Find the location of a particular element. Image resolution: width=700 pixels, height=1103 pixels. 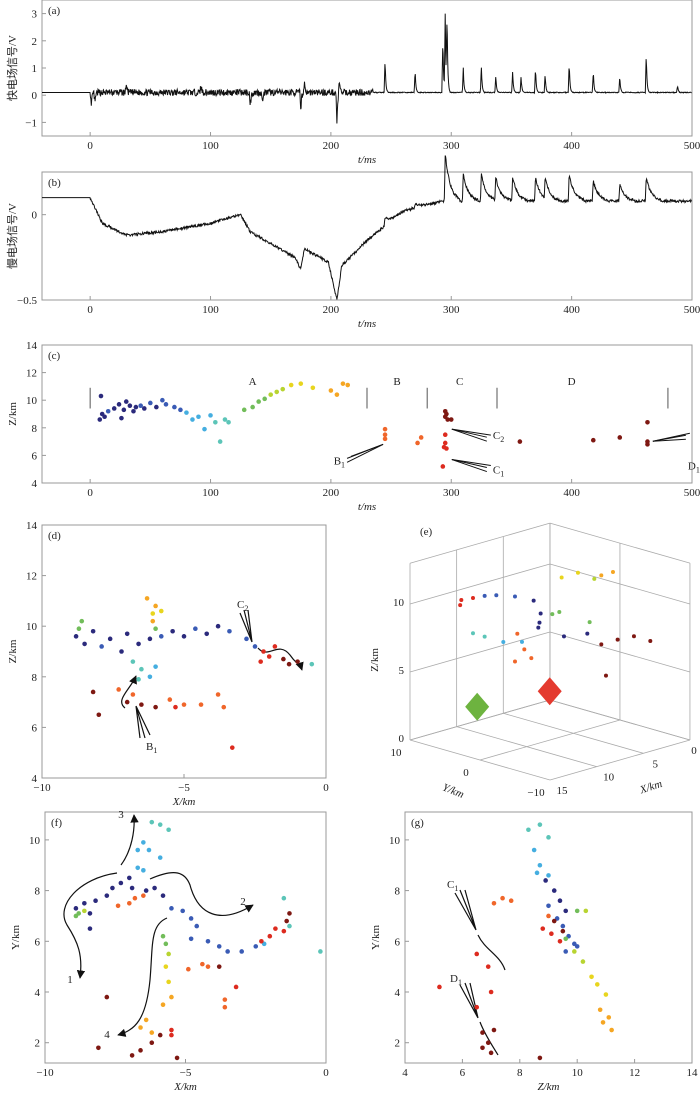

panel-a: (a) 0 100 200 300 400 500 −1 0 1 2 3 t/ms 快电场信号/V is located at coordinates (352, 83).